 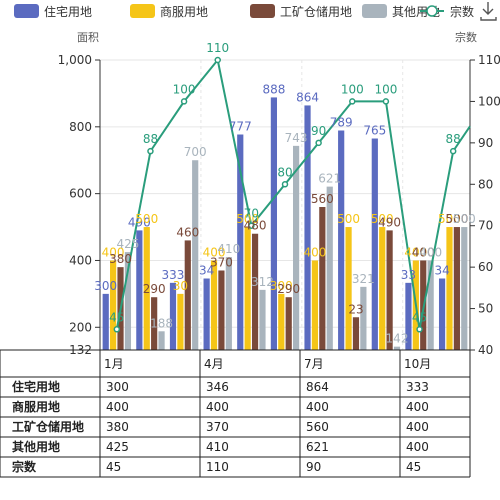 What do you see at coordinates (214, 252) in the screenshot?
I see `data-label-1-3: 400` at bounding box center [214, 252].